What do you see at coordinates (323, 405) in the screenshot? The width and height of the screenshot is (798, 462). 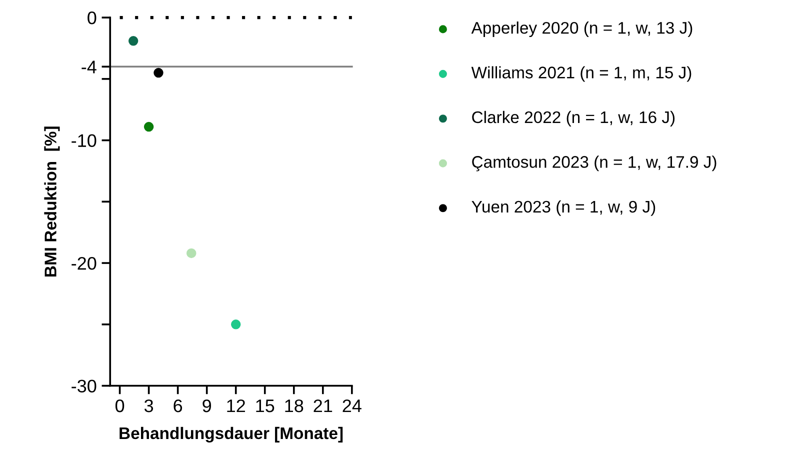 I see `x-tick-label: 21` at bounding box center [323, 405].